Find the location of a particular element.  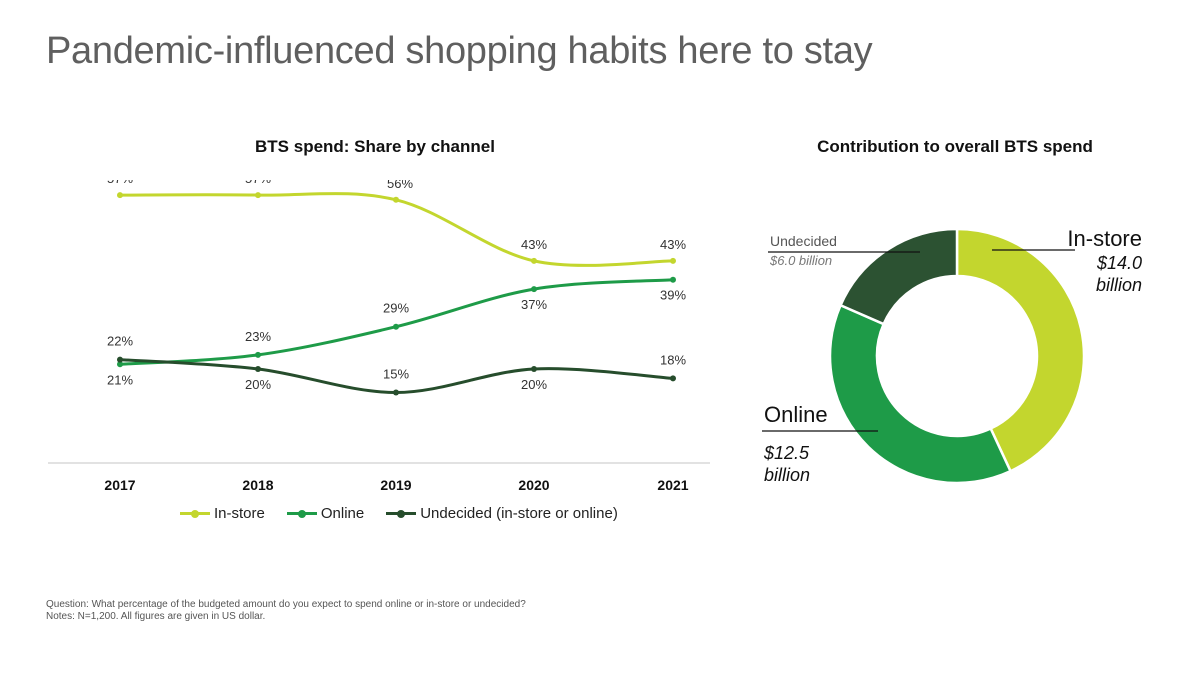

data-label-online-2019: 29% is located at coordinates (396, 308).